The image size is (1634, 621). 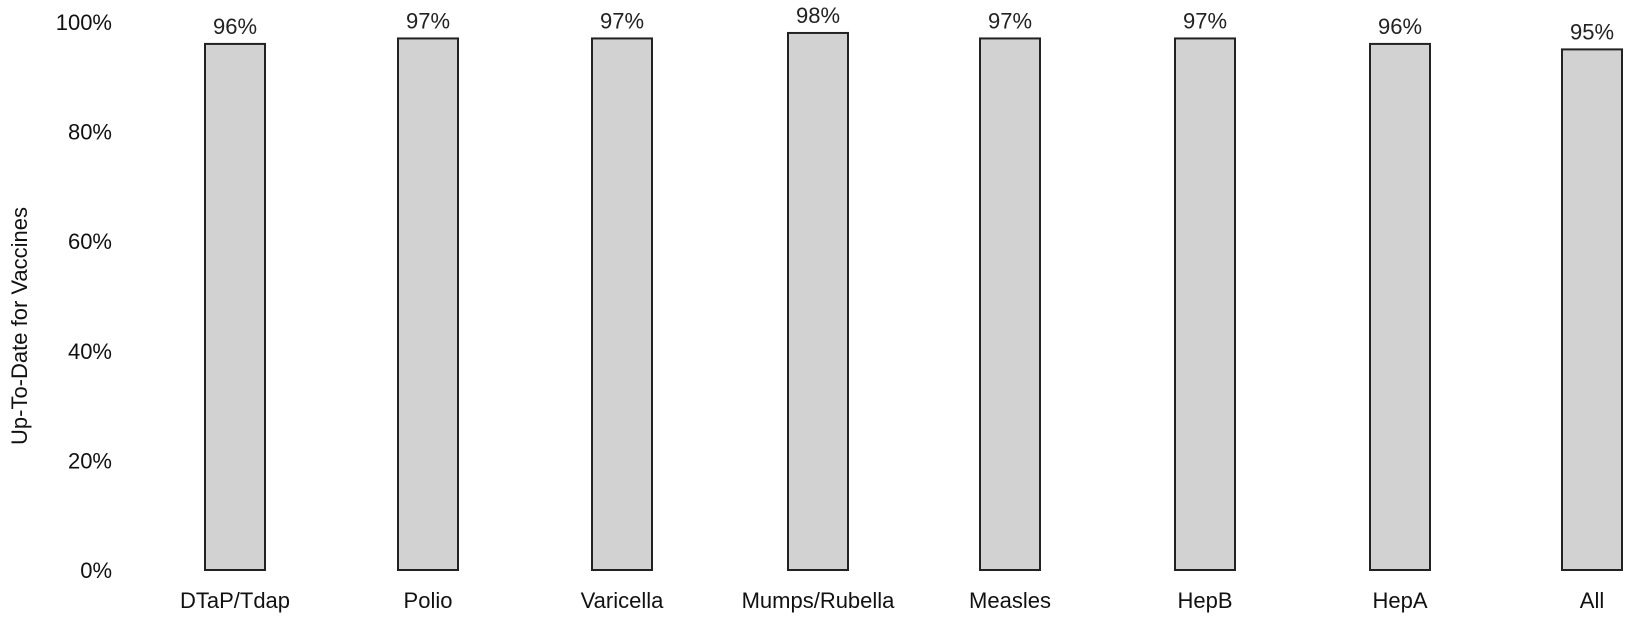 What do you see at coordinates (913, 23) in the screenshot?
I see `data-labels: 96% 97% 97% 98% 97% 97% 96% 95%` at bounding box center [913, 23].